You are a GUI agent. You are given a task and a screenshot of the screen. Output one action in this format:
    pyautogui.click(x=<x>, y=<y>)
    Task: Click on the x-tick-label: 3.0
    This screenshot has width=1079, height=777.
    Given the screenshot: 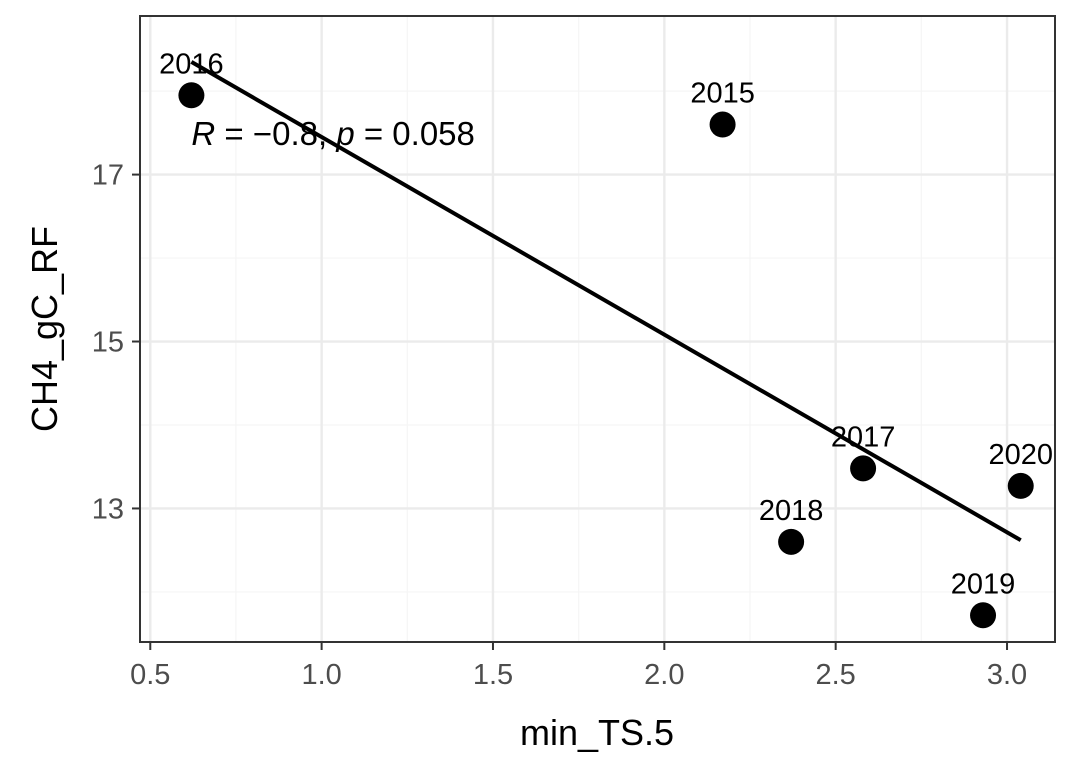 What is the action you would take?
    pyautogui.click(x=1007, y=675)
    